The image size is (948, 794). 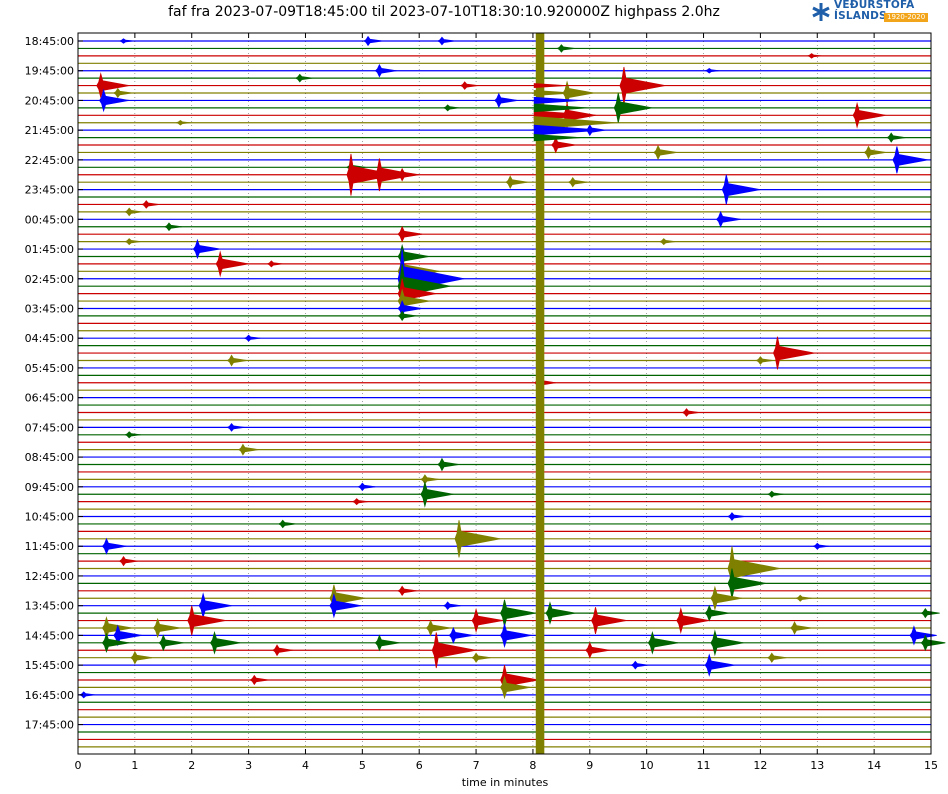 I want to click on logo-line2: ÍSLANDS, so click(x=860, y=16).